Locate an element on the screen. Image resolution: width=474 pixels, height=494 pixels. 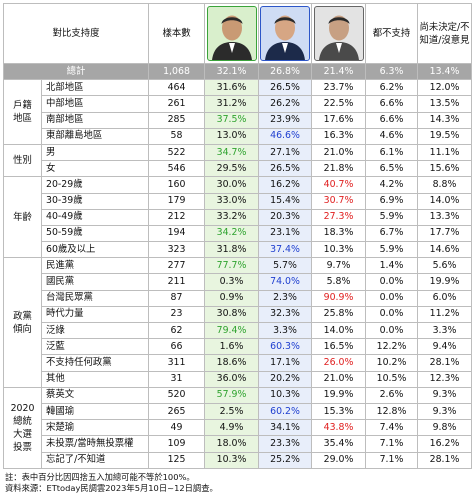
row-label: 60歲及以上 is located at coordinates (95, 250).